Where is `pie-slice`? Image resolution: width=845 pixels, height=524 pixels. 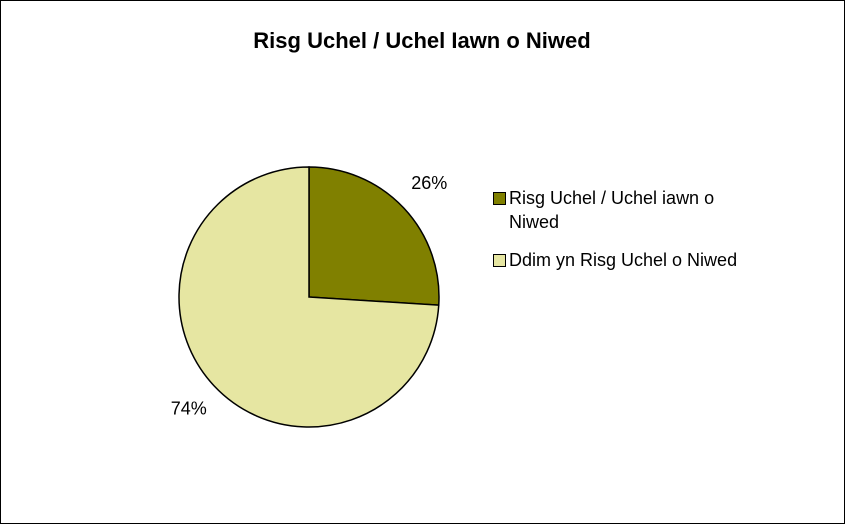 pie-slice is located at coordinates (374, 236).